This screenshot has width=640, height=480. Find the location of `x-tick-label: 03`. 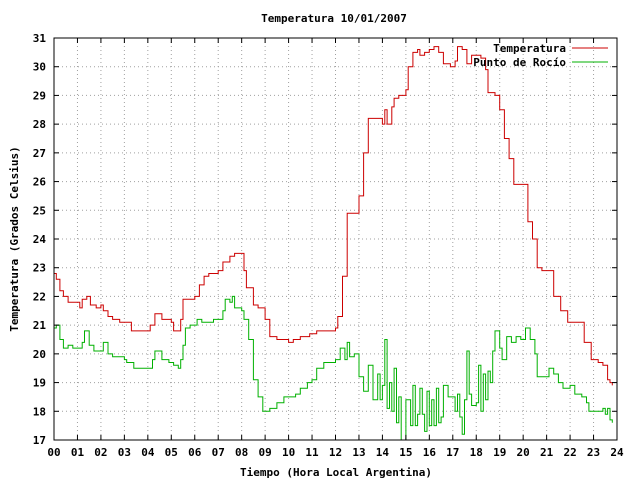

x-tick-label: 03 is located at coordinates (124, 452).